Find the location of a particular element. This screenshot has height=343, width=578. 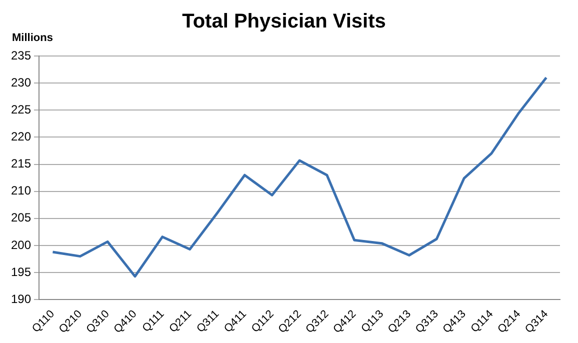

y-tick-label: 205 is located at coordinates (21, 217).